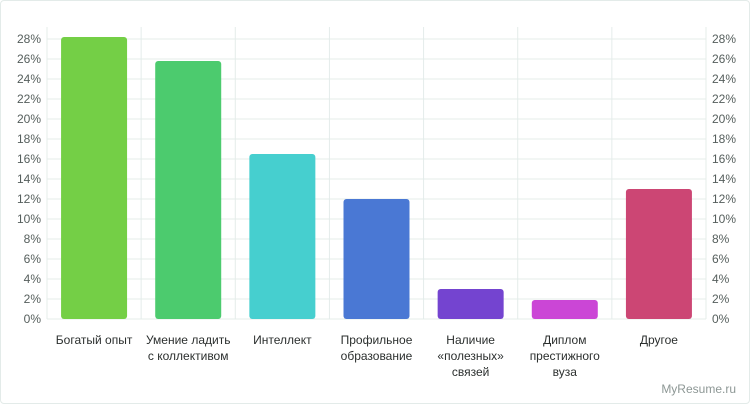 This screenshot has height=408, width=750. Describe the element at coordinates (724, 99) in the screenshot. I see `y-tick-label-right: 22%` at that location.